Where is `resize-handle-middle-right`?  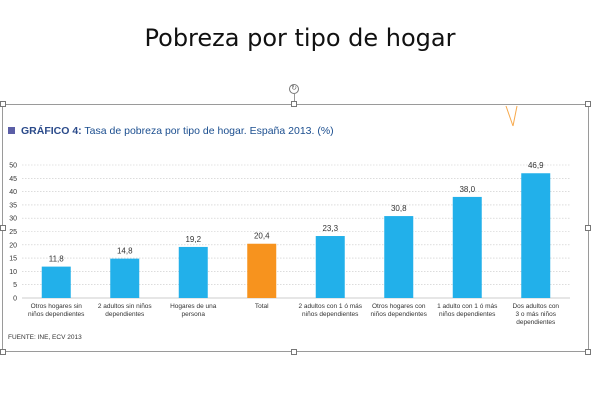 resize-handle-middle-right is located at coordinates (588, 228).